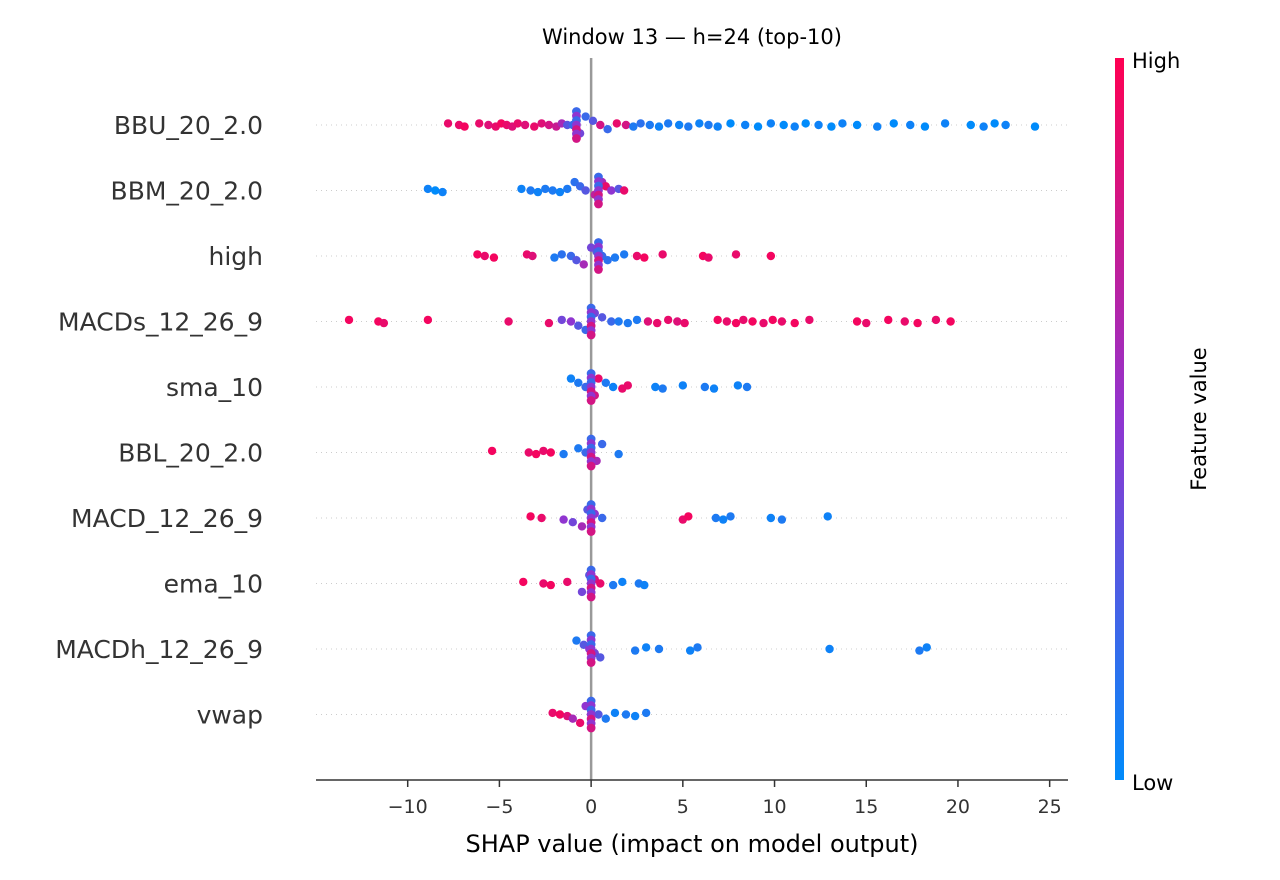  What do you see at coordinates (1152, 783) in the screenshot?
I see `colorbar-low-label: Low` at bounding box center [1152, 783].